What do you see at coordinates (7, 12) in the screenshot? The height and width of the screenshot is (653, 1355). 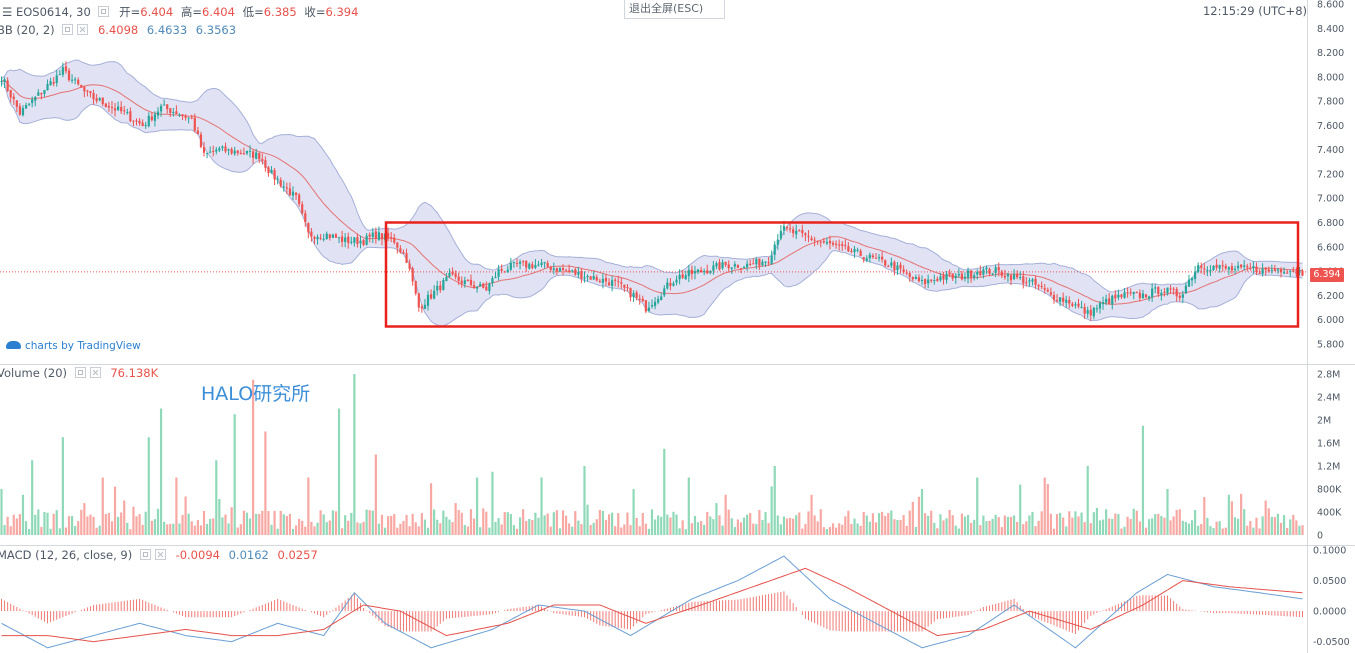 I see `menu-icon: ☰` at bounding box center [7, 12].